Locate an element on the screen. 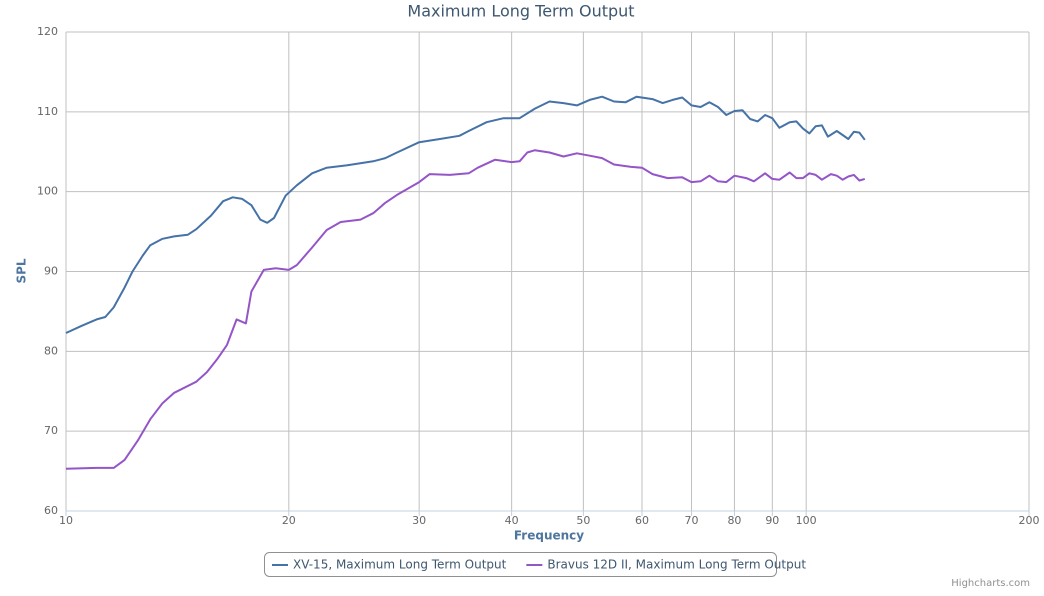 The image size is (1044, 596). chart-title: Maximum Long Term Output is located at coordinates (520, 11).